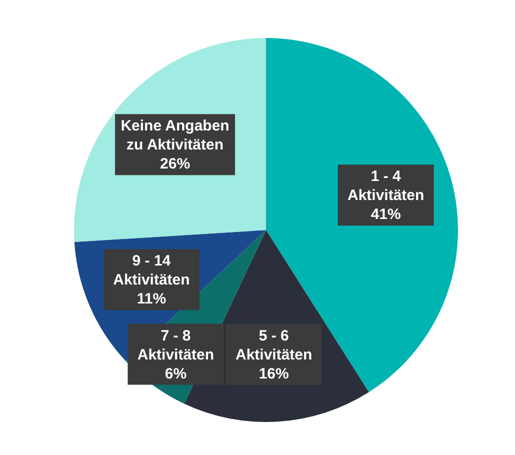 This screenshot has height=455, width=515. Describe the element at coordinates (273, 374) in the screenshot. I see `data-label: 16%` at that location.